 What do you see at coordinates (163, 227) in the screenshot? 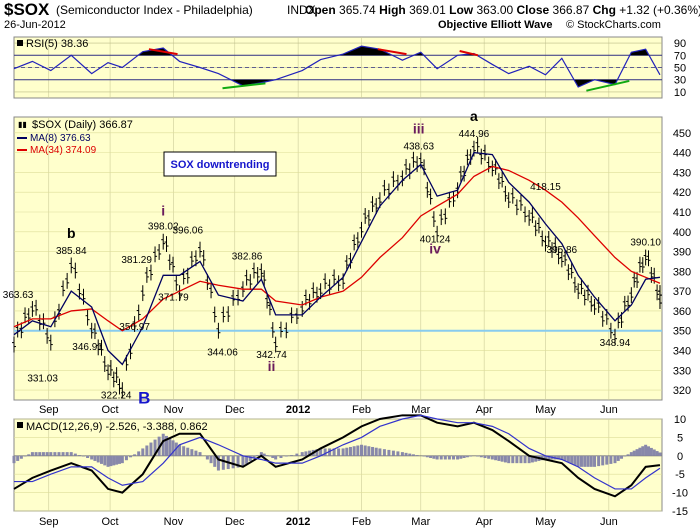
I see `price-value-label: 398.02` at bounding box center [163, 227].